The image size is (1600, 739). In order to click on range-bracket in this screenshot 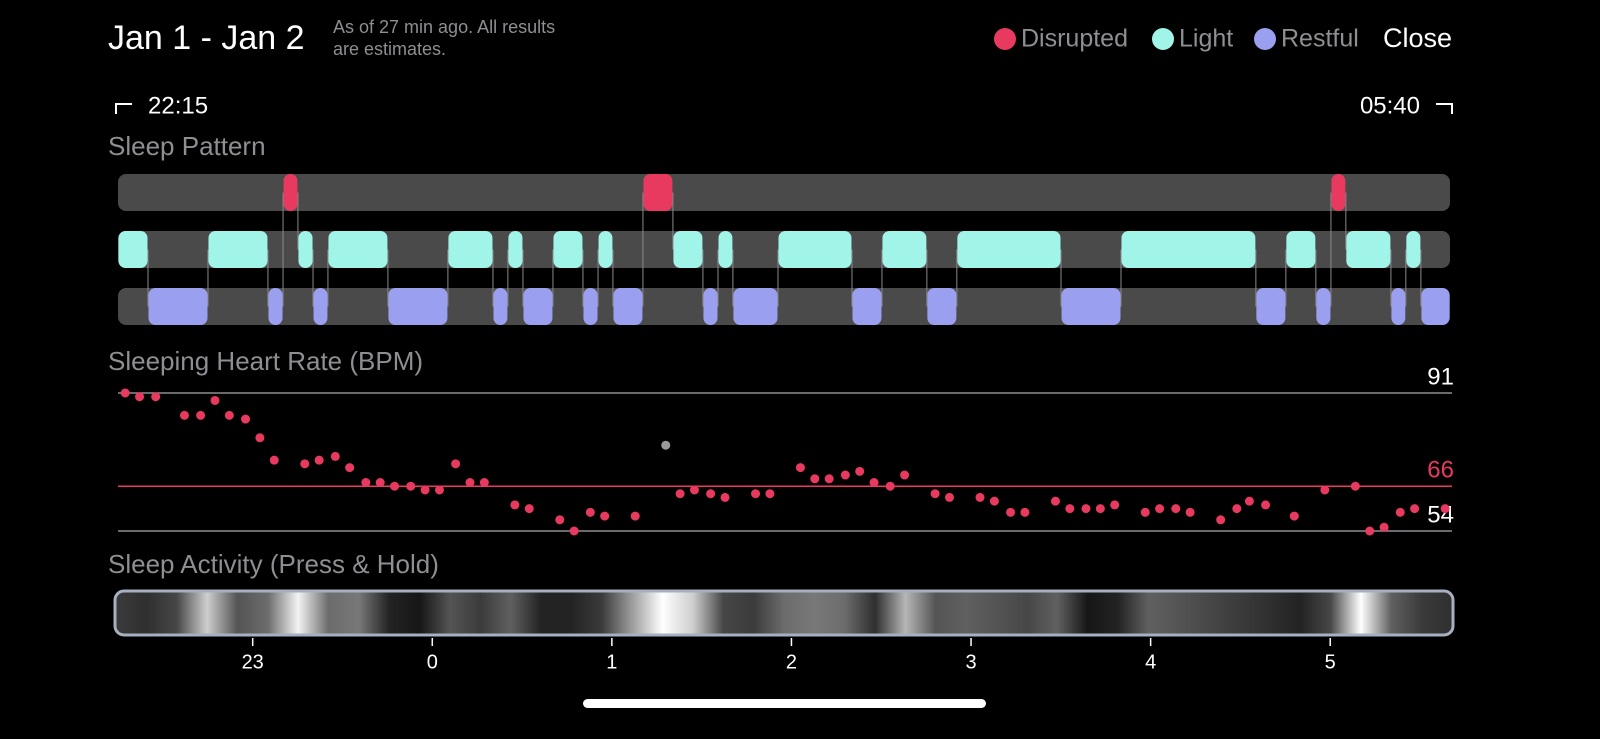, I will do `click(784, 108)`.